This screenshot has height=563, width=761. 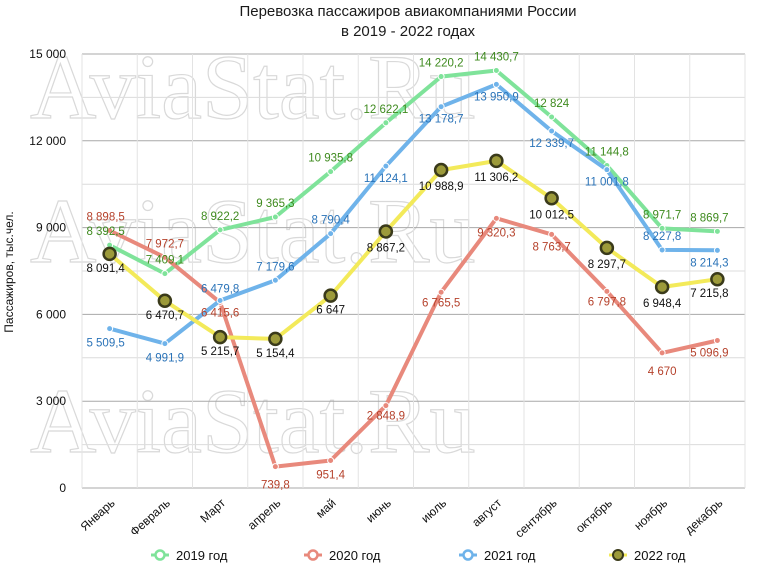 I want to click on data-label: 13 178,7, so click(x=441, y=120).